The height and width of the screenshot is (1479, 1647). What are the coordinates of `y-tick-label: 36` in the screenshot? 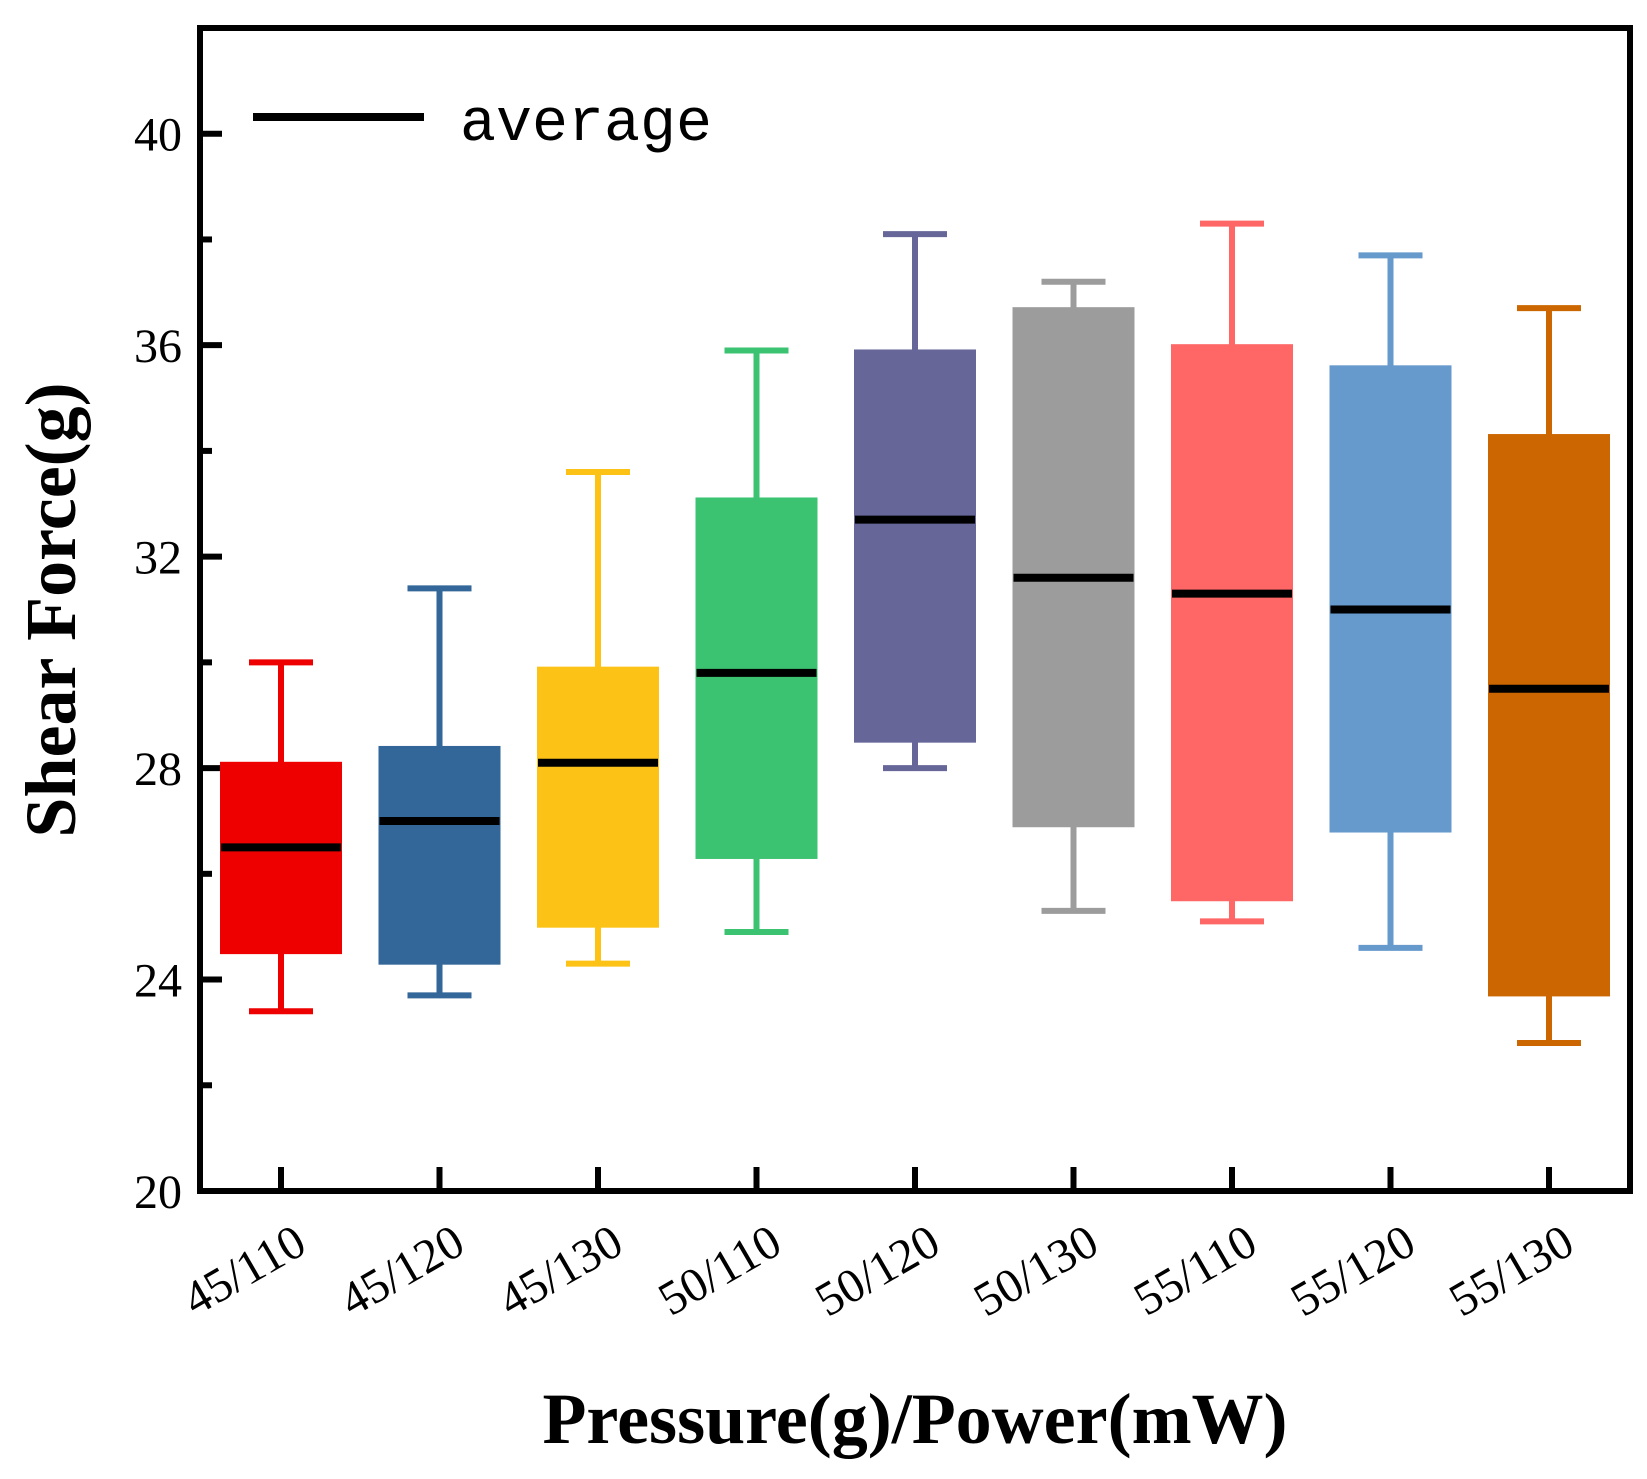 It's located at (158, 346).